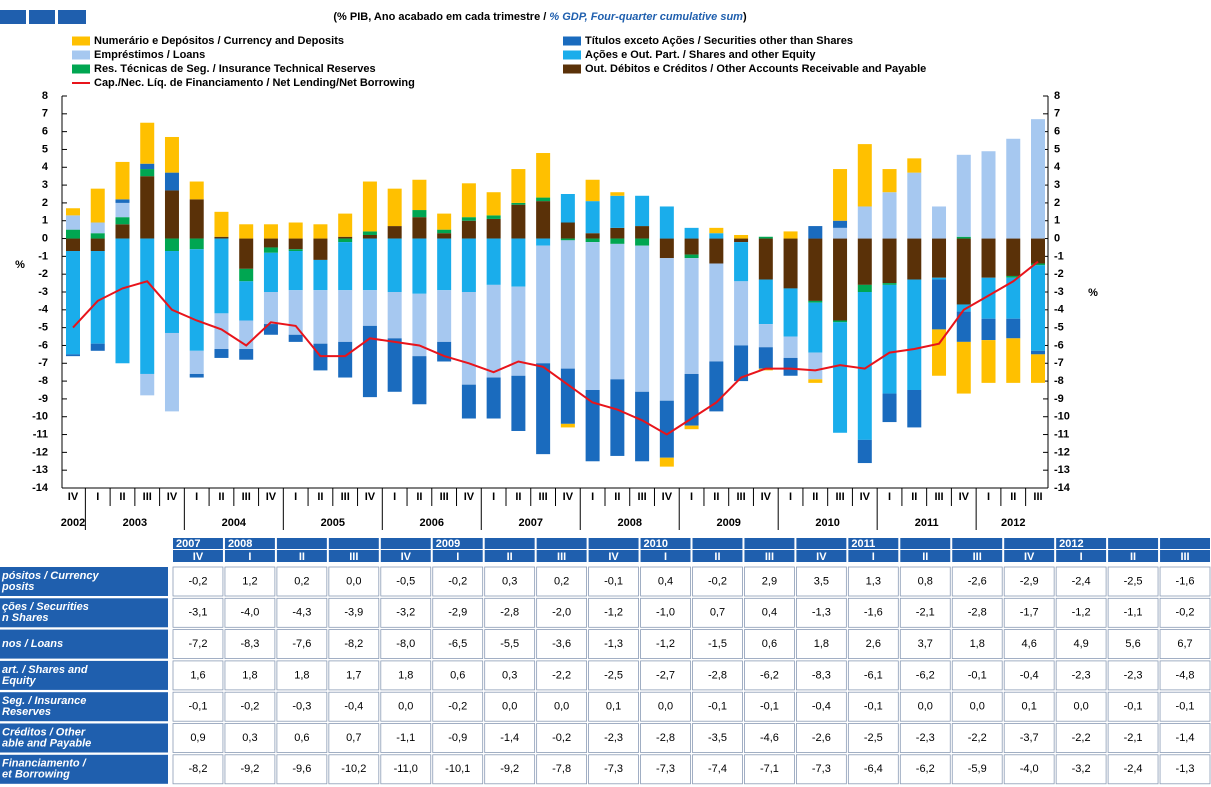  I want to click on year-label: 2002, so click(73, 523).